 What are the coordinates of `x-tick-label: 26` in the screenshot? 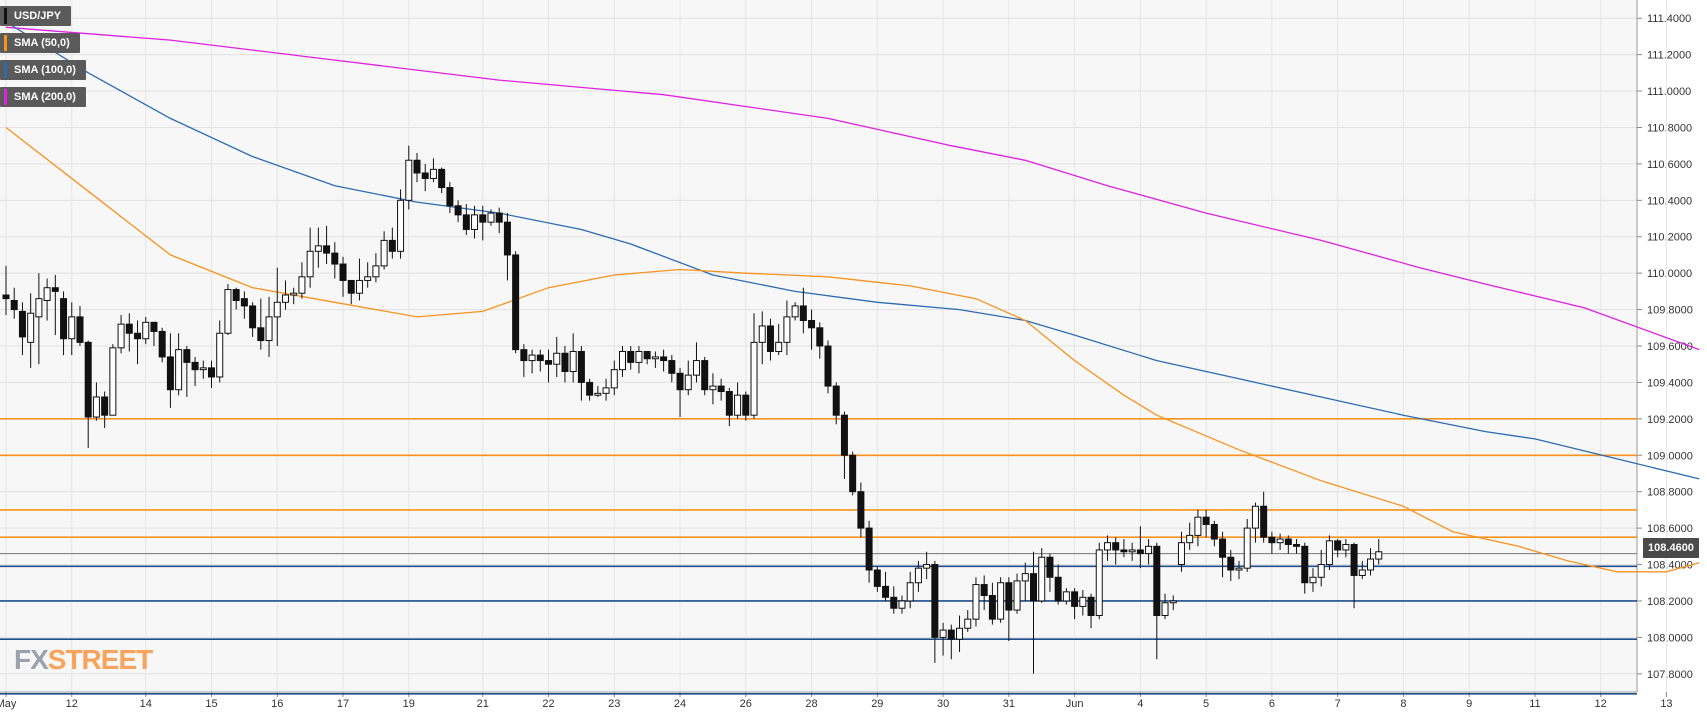 It's located at (746, 704).